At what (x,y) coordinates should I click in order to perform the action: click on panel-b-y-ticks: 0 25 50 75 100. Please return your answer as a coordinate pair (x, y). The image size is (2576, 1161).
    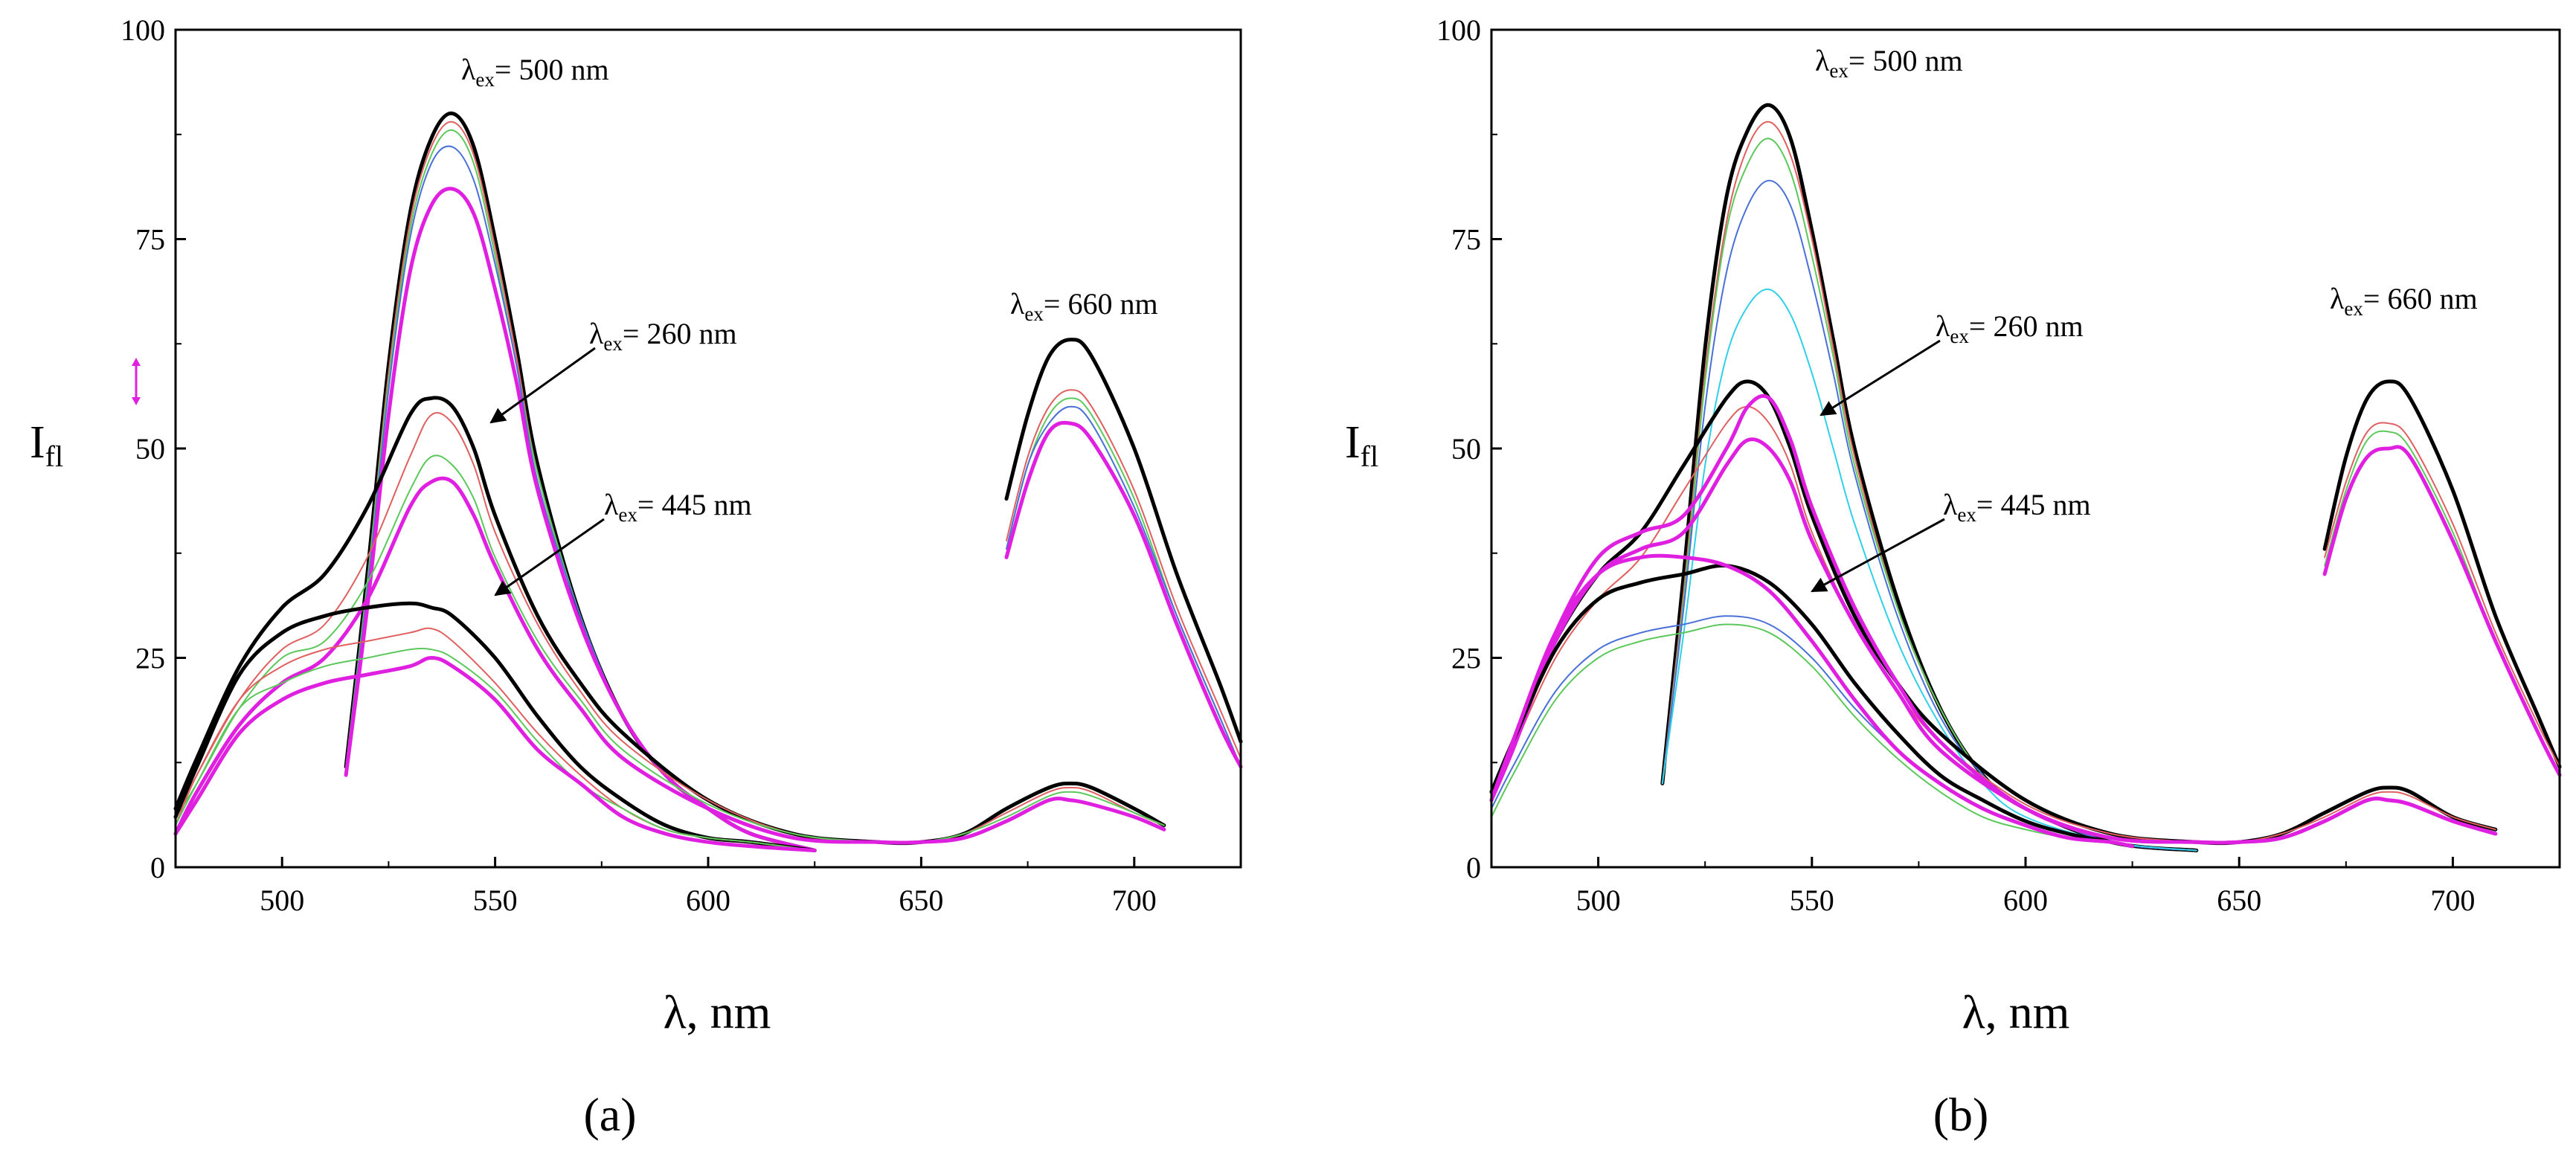
    Looking at the image, I should click on (1469, 448).